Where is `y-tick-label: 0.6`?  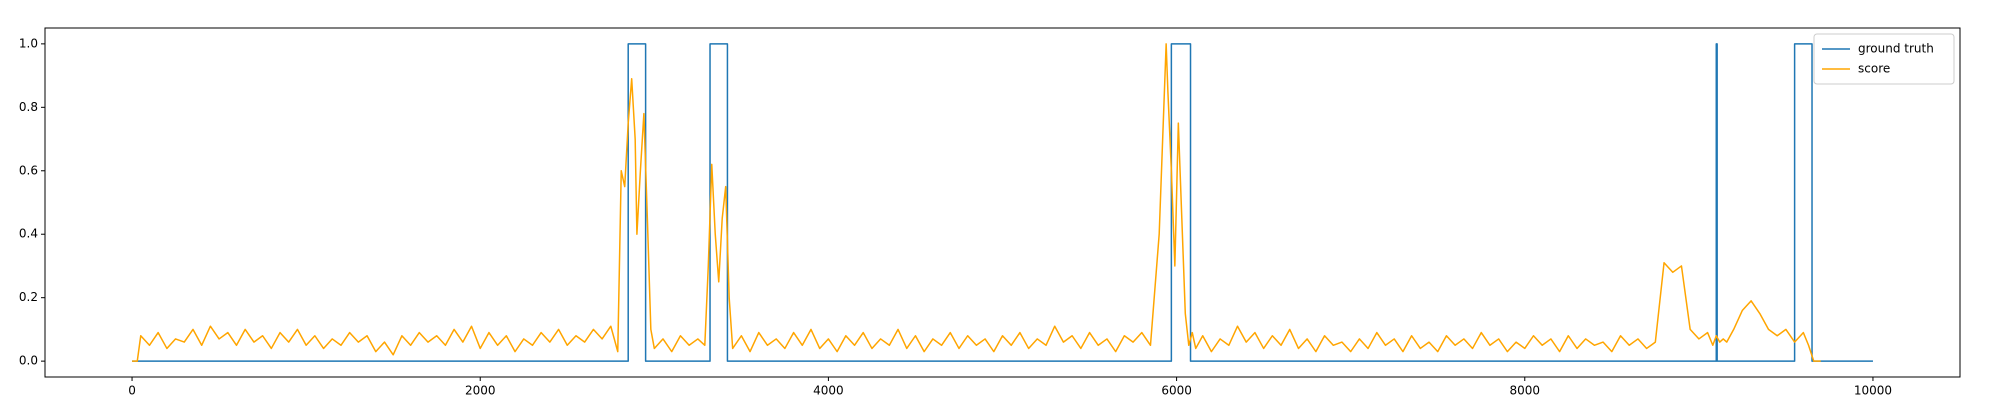
y-tick-label: 0.6 is located at coordinates (28, 170).